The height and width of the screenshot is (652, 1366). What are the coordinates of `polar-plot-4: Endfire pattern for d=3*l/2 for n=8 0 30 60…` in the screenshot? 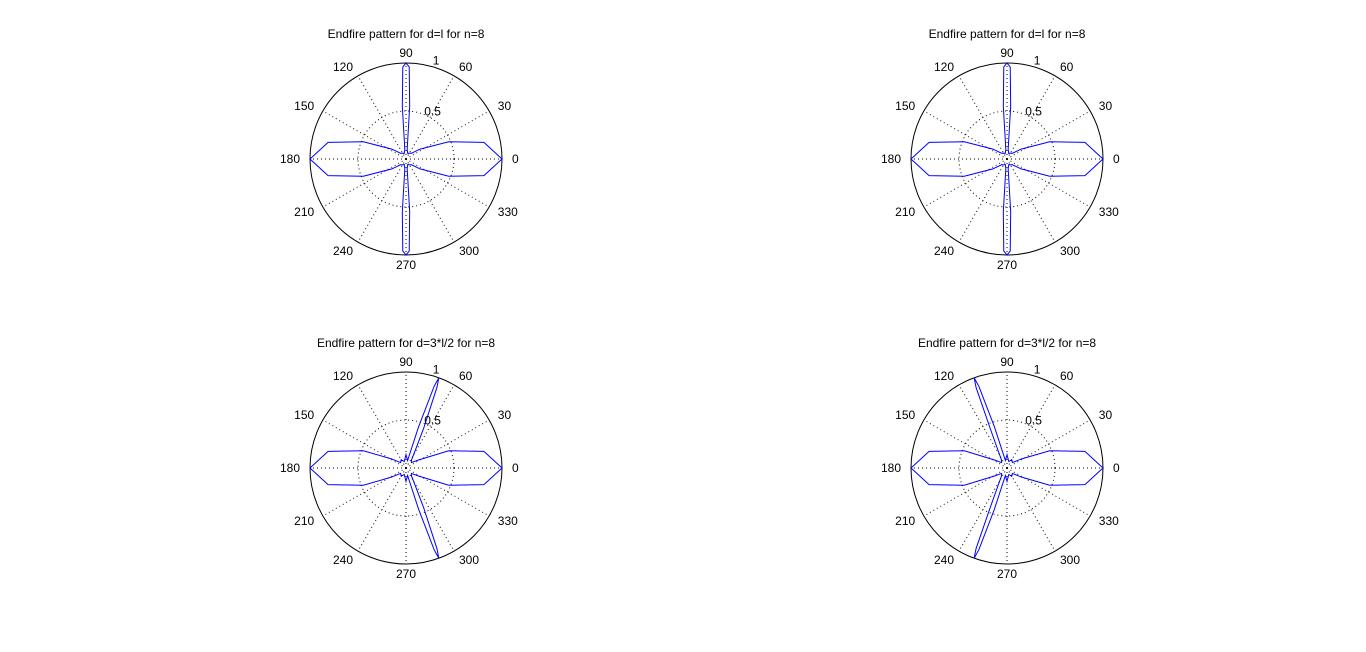 It's located at (1000, 458).